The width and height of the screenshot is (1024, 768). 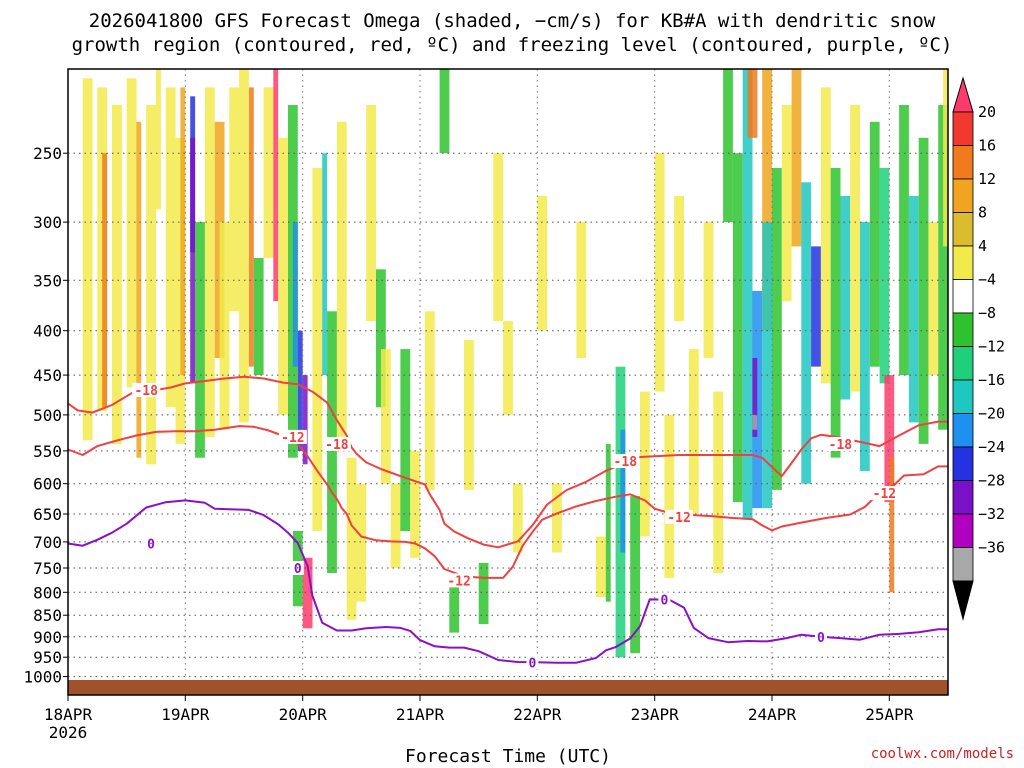 What do you see at coordinates (991, 514) in the screenshot?
I see `colorbar-label-12: −32` at bounding box center [991, 514].